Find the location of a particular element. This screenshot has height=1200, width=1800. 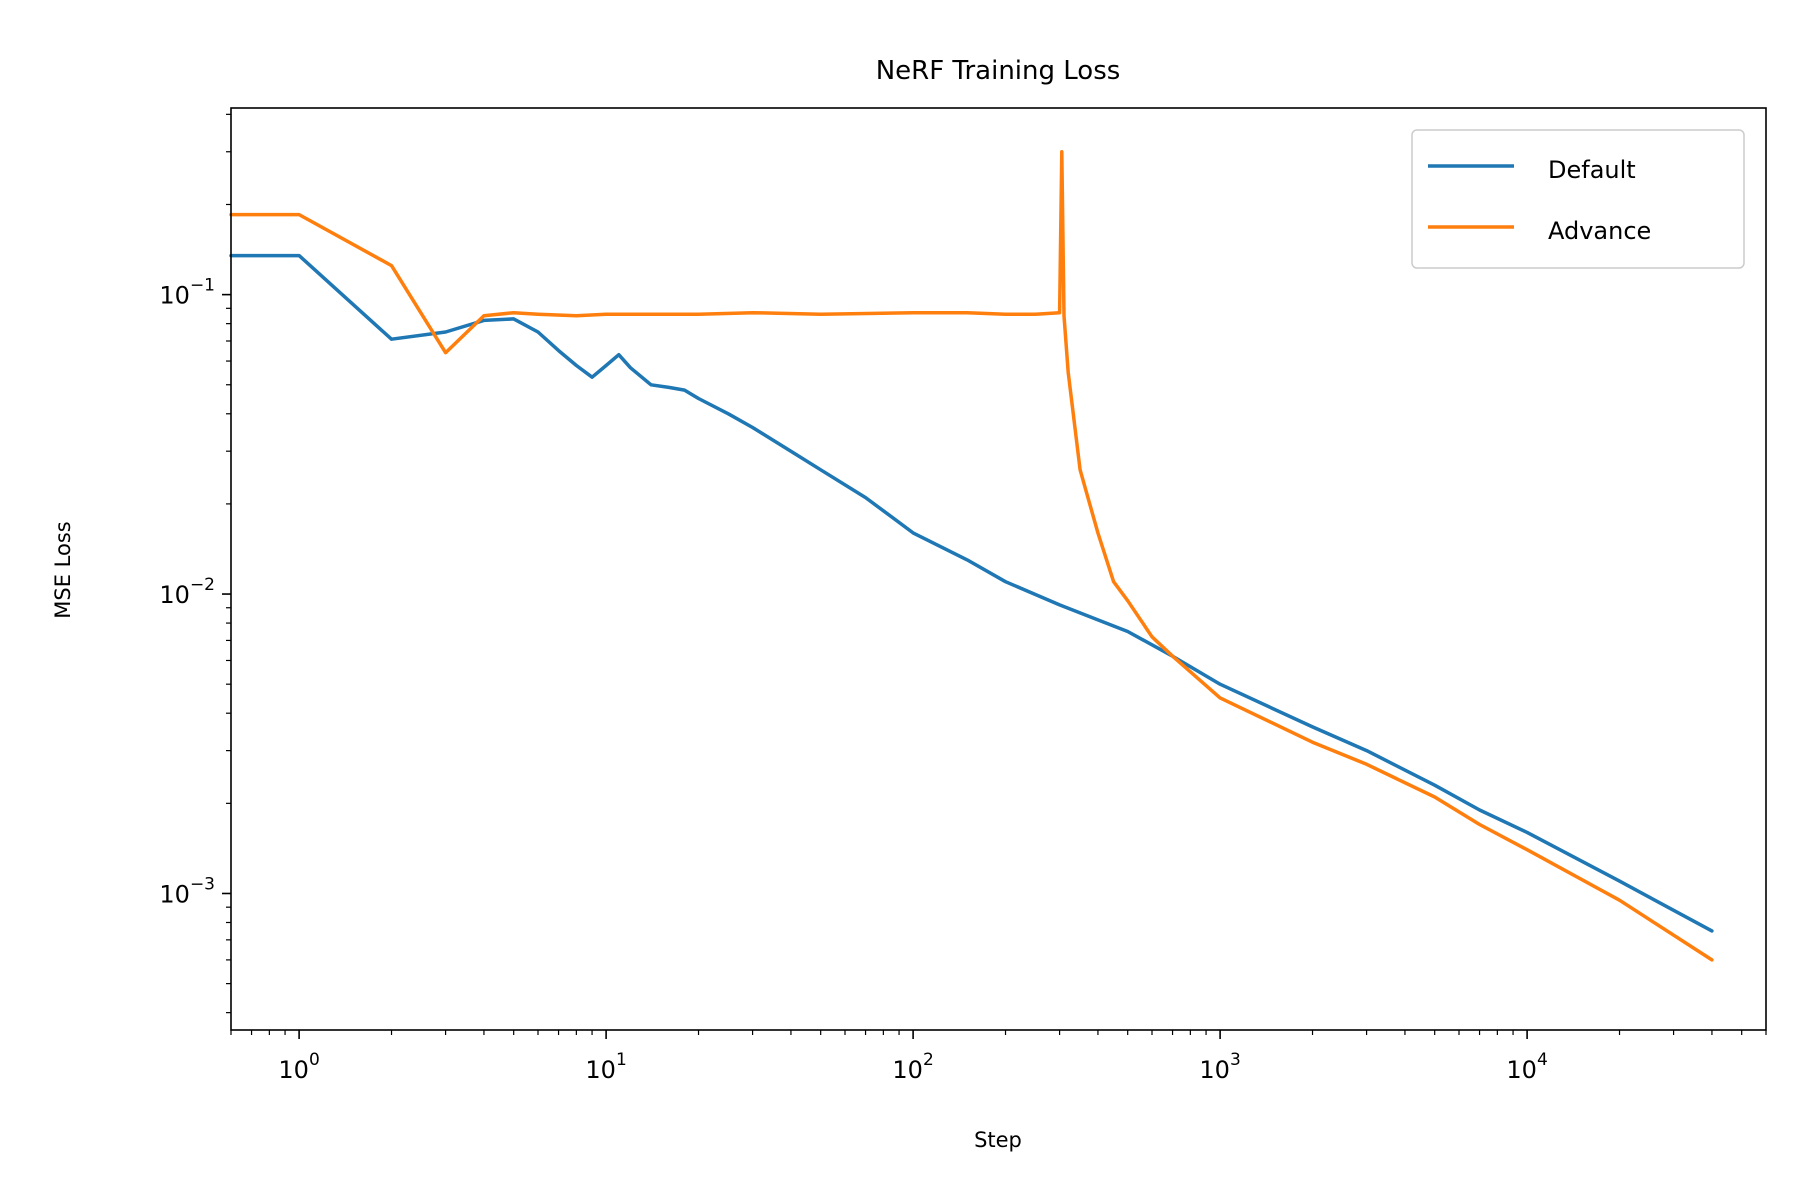

y-axis-label: MSE Loss is located at coordinates (63, 569).